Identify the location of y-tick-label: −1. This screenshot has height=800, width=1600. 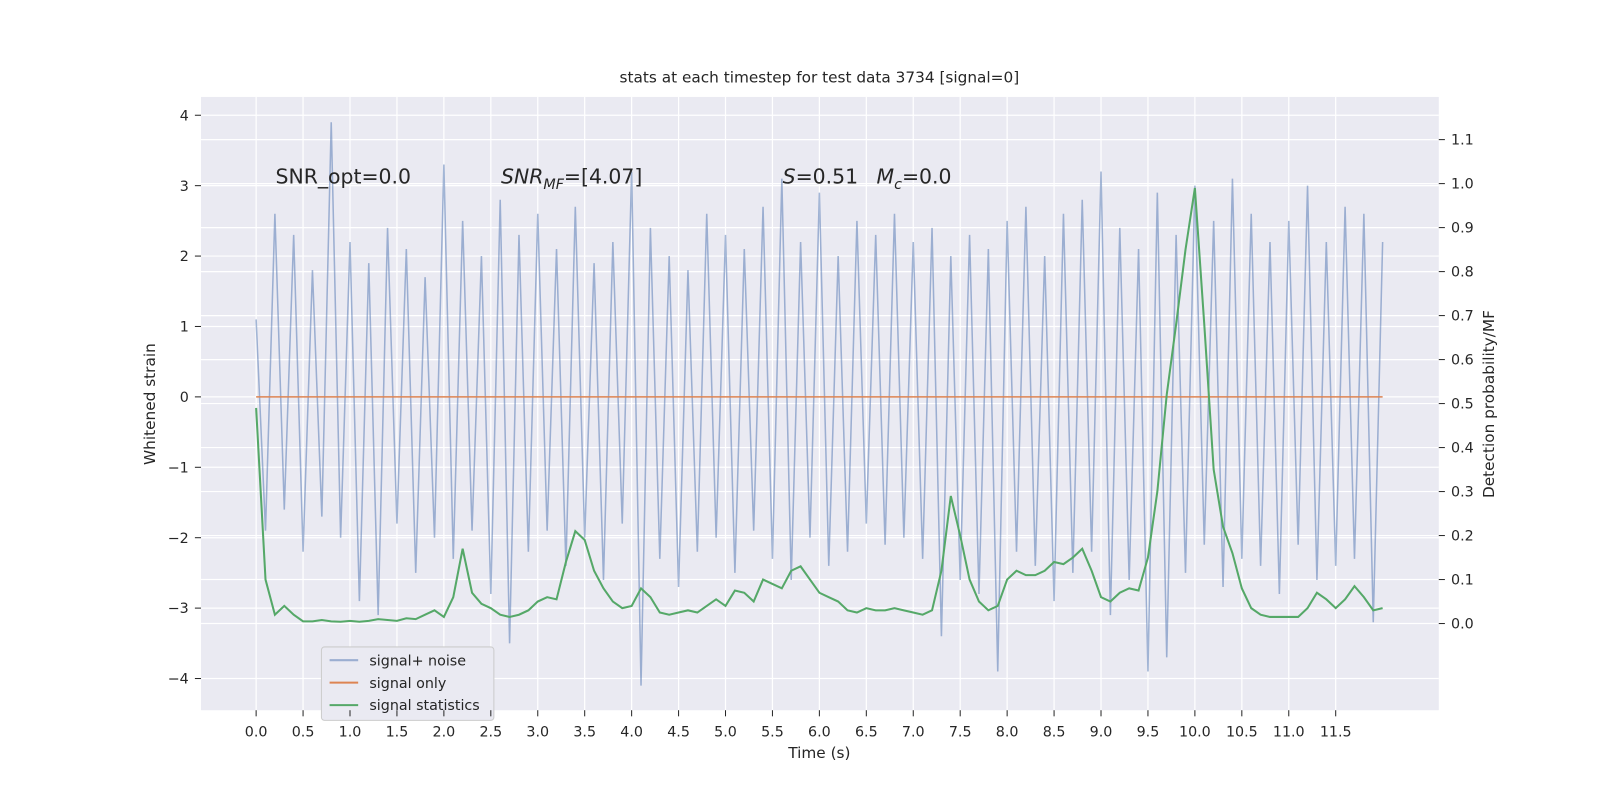
(178, 468).